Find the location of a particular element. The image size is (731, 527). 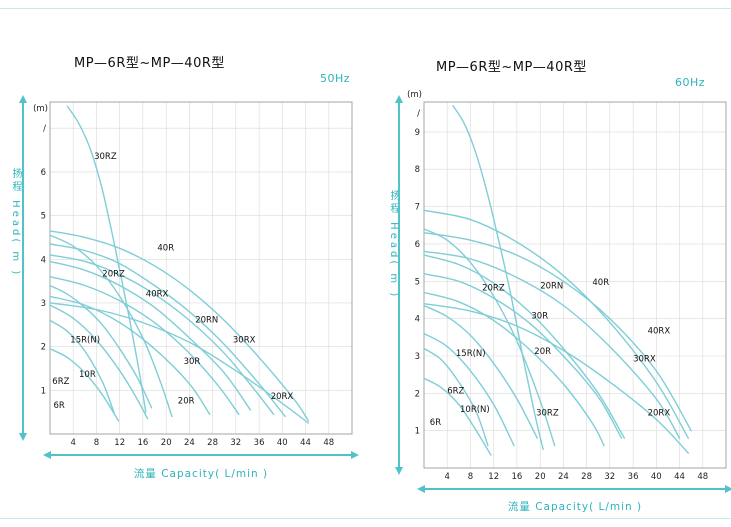

curve-10R(N) is located at coordinates (469, 389).